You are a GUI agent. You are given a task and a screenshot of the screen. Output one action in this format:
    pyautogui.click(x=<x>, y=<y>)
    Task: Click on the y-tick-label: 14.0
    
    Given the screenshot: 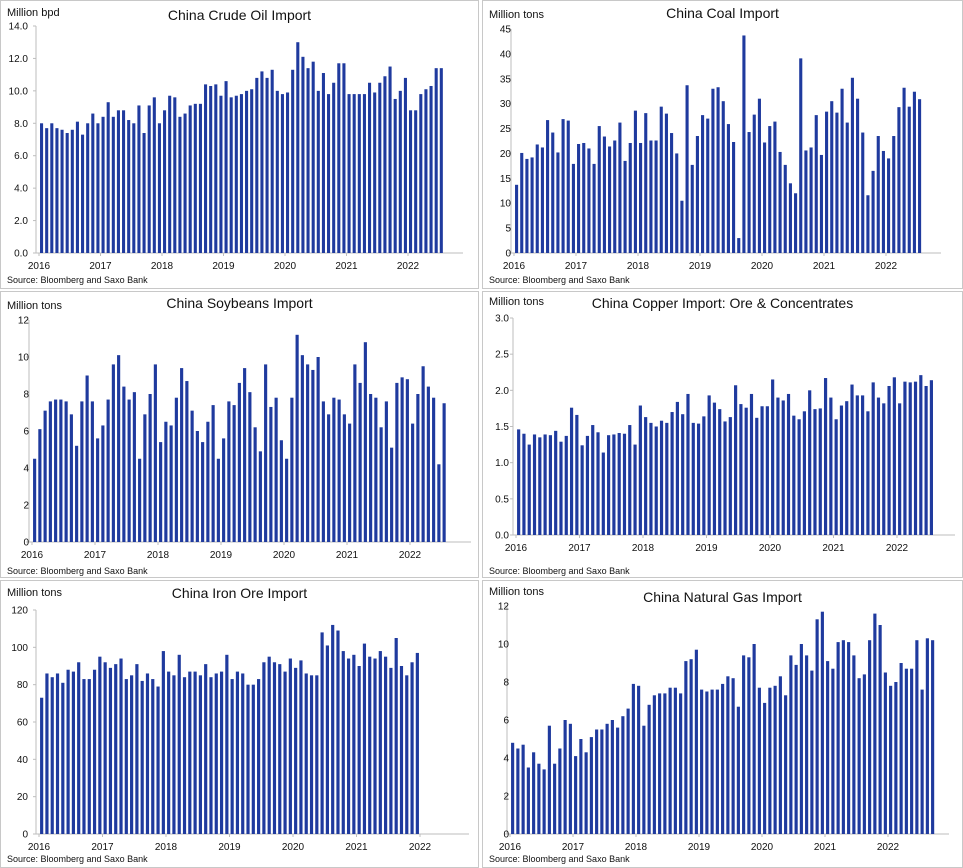 What is the action you would take?
    pyautogui.click(x=19, y=27)
    